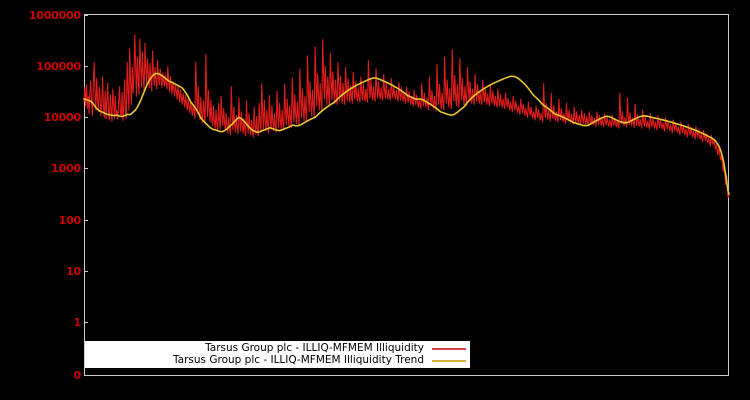  I want to click on y-tick-label-100: 100, so click(70, 220).